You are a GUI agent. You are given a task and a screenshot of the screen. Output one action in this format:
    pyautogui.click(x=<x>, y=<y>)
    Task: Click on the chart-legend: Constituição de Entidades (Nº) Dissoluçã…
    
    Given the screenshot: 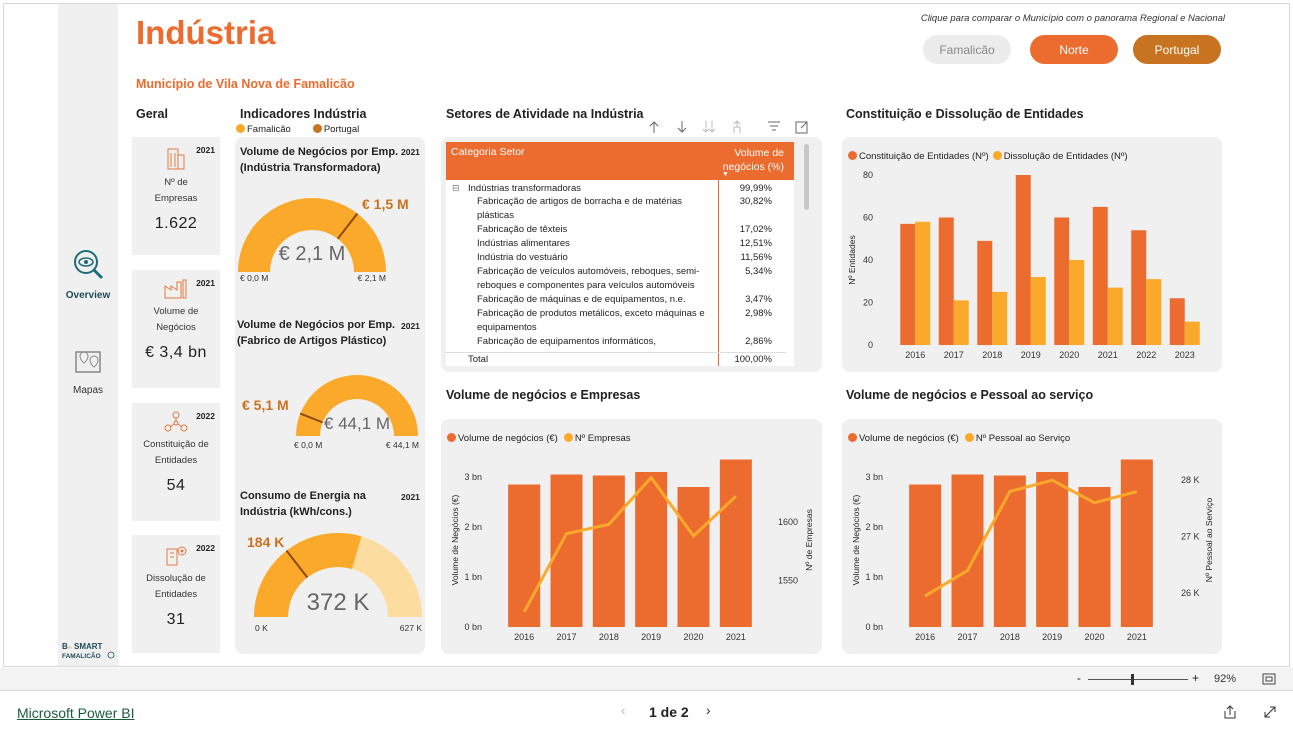 What is the action you would take?
    pyautogui.click(x=988, y=156)
    